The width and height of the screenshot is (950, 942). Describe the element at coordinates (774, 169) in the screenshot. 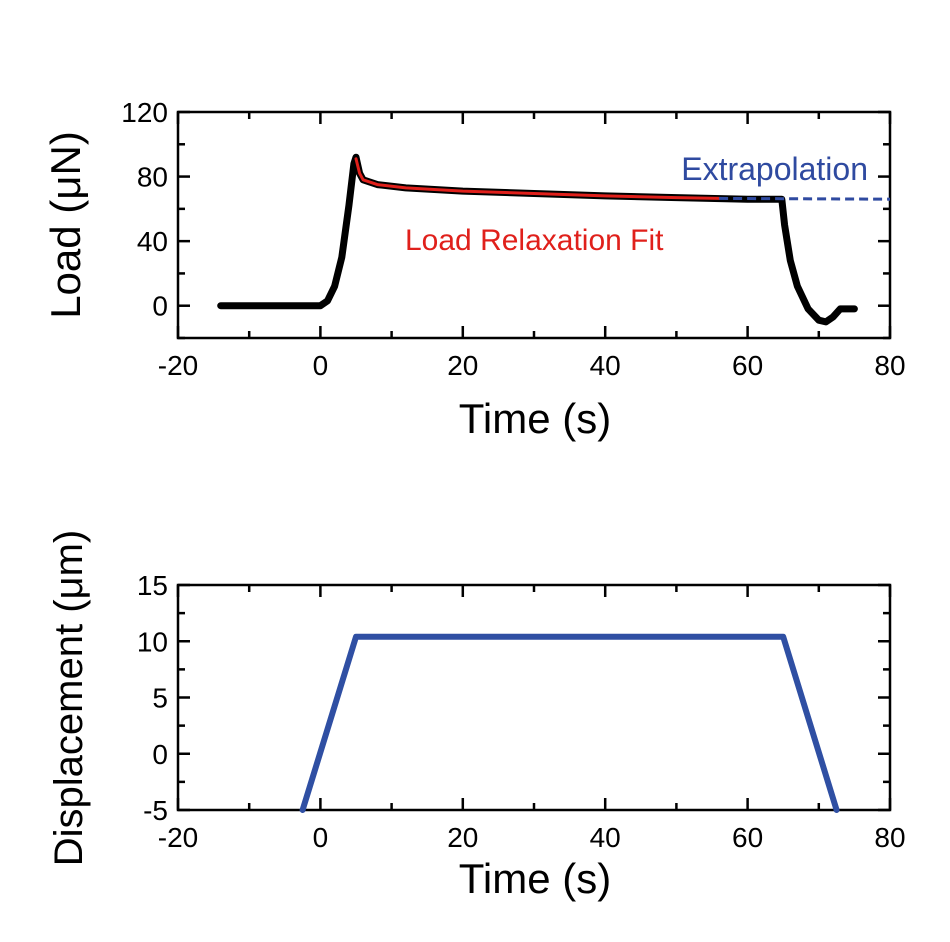

I see `extrapolation-annotation: Extrapolation` at that location.